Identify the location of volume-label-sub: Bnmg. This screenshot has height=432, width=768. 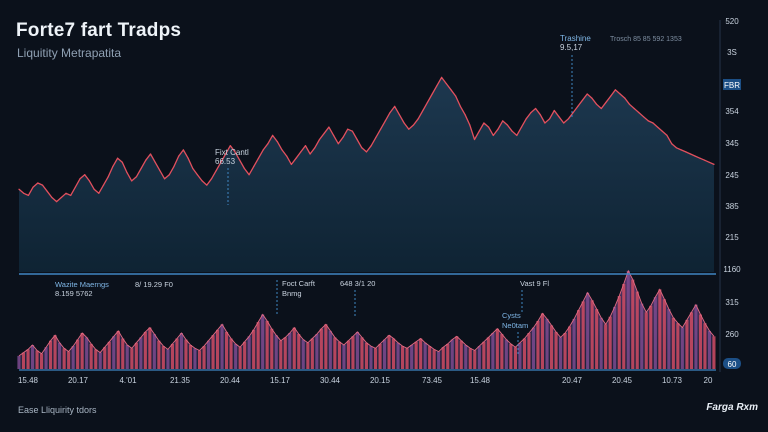
(292, 293).